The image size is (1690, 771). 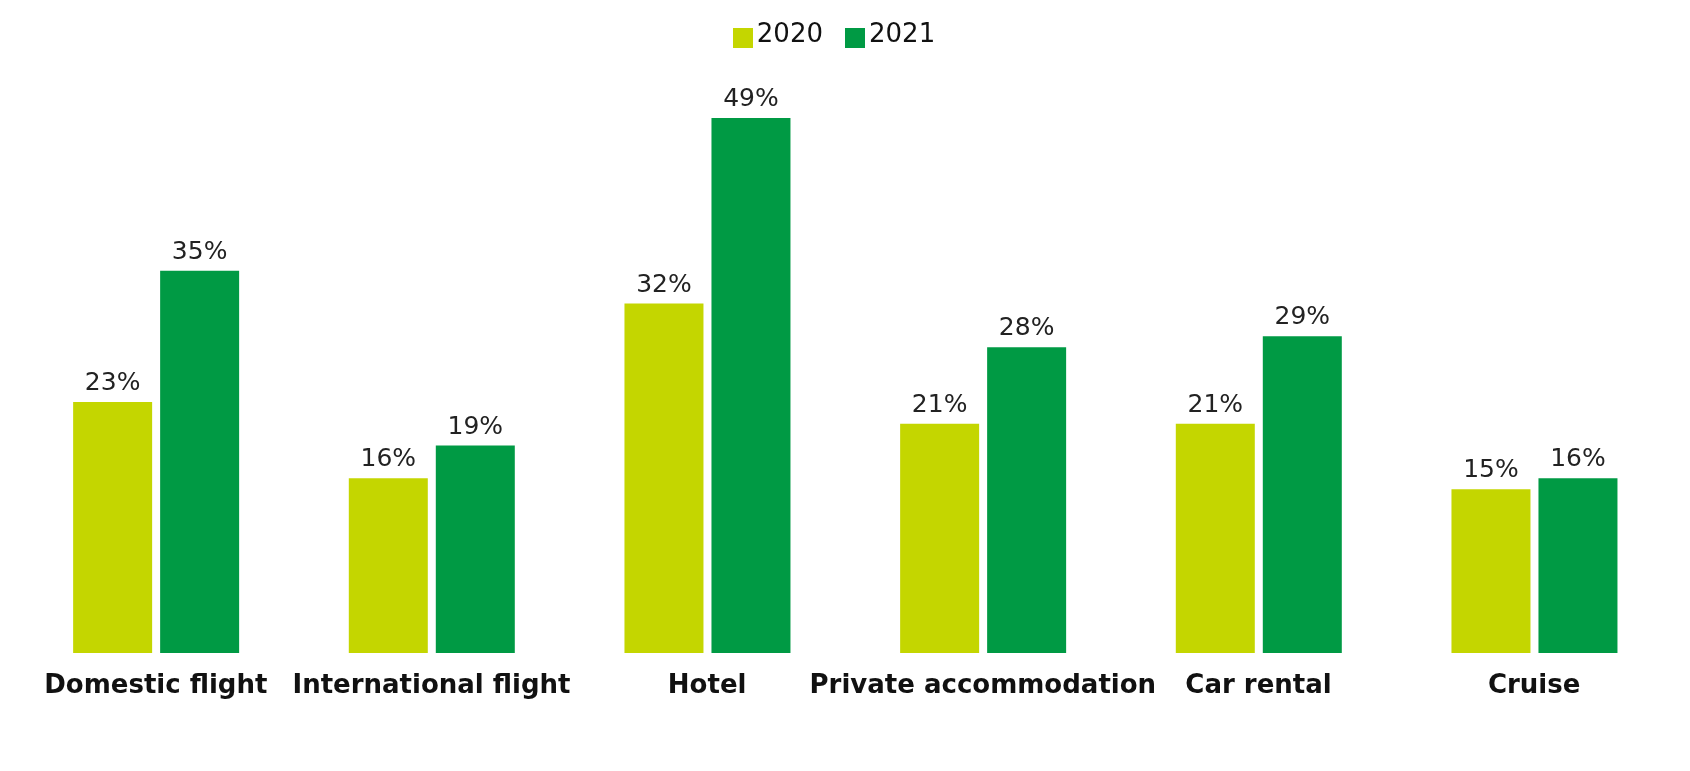 I want to click on legend-label: 2020, so click(x=789, y=33).